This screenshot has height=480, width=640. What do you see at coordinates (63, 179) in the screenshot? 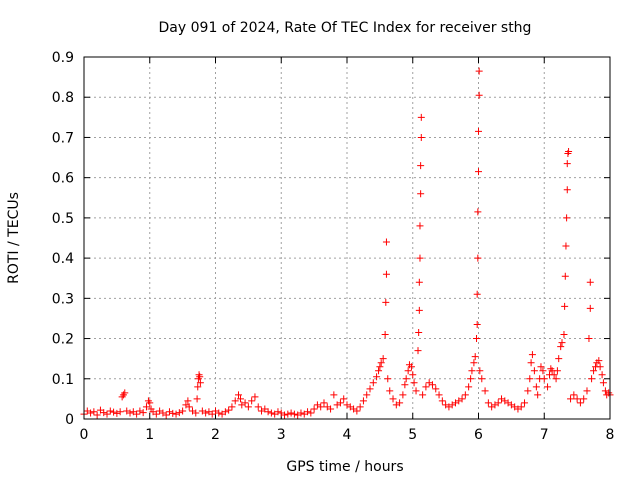
I see `y-tick-label: 0.6` at bounding box center [63, 179].